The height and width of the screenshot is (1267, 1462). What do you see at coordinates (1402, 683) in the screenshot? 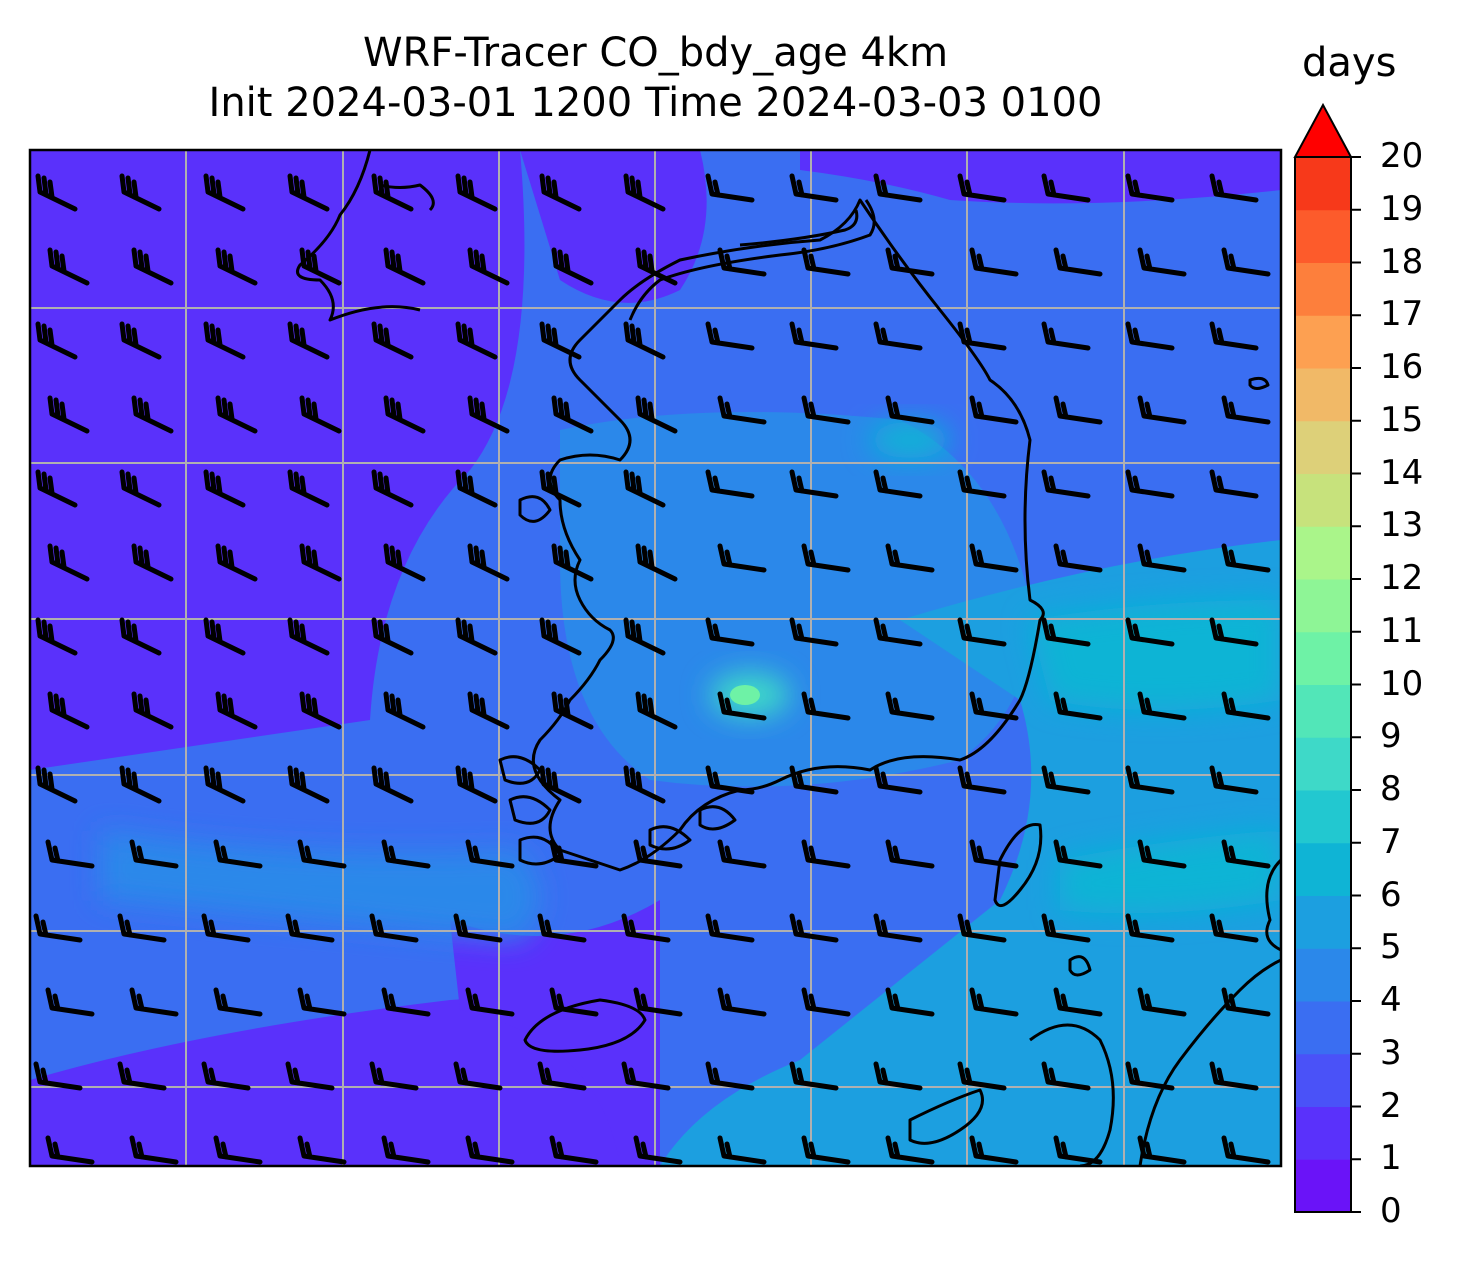
I see `colorbar-tick-label: 10` at bounding box center [1402, 683].